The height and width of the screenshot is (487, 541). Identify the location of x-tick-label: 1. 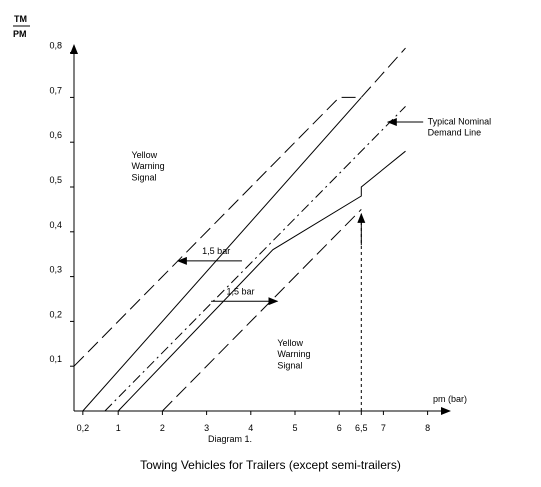
(118, 428).